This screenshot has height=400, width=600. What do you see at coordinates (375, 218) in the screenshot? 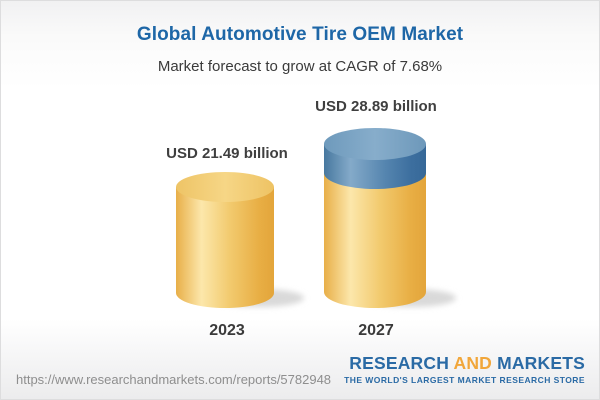
I see `cylinder-2027` at bounding box center [375, 218].